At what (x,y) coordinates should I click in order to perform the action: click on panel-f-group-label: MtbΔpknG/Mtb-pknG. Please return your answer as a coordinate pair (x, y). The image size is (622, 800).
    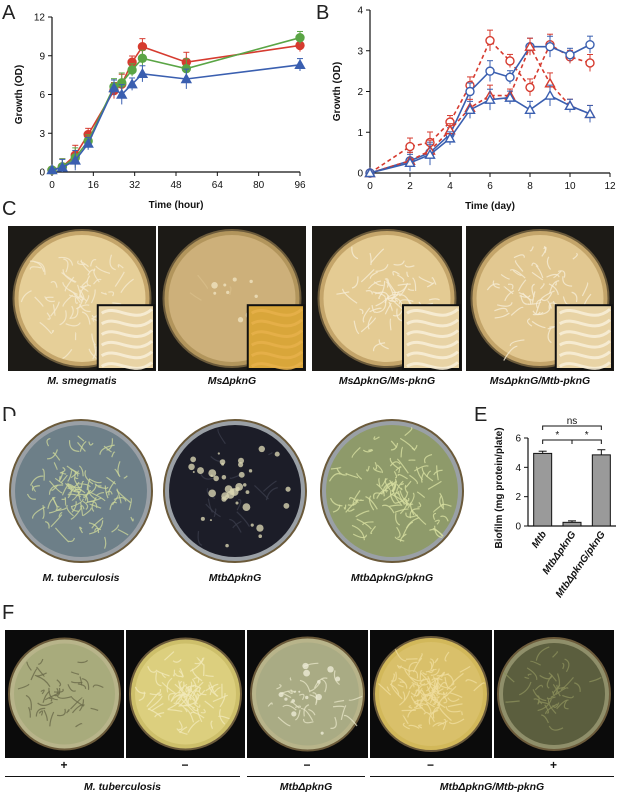
    Looking at the image, I should click on (492, 787).